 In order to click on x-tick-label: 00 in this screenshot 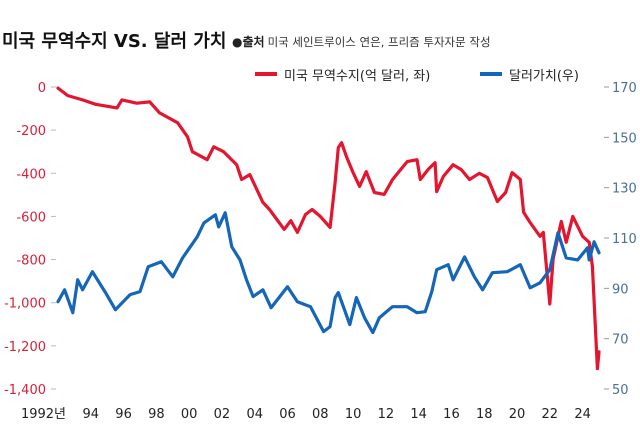, I will do `click(189, 414)`.